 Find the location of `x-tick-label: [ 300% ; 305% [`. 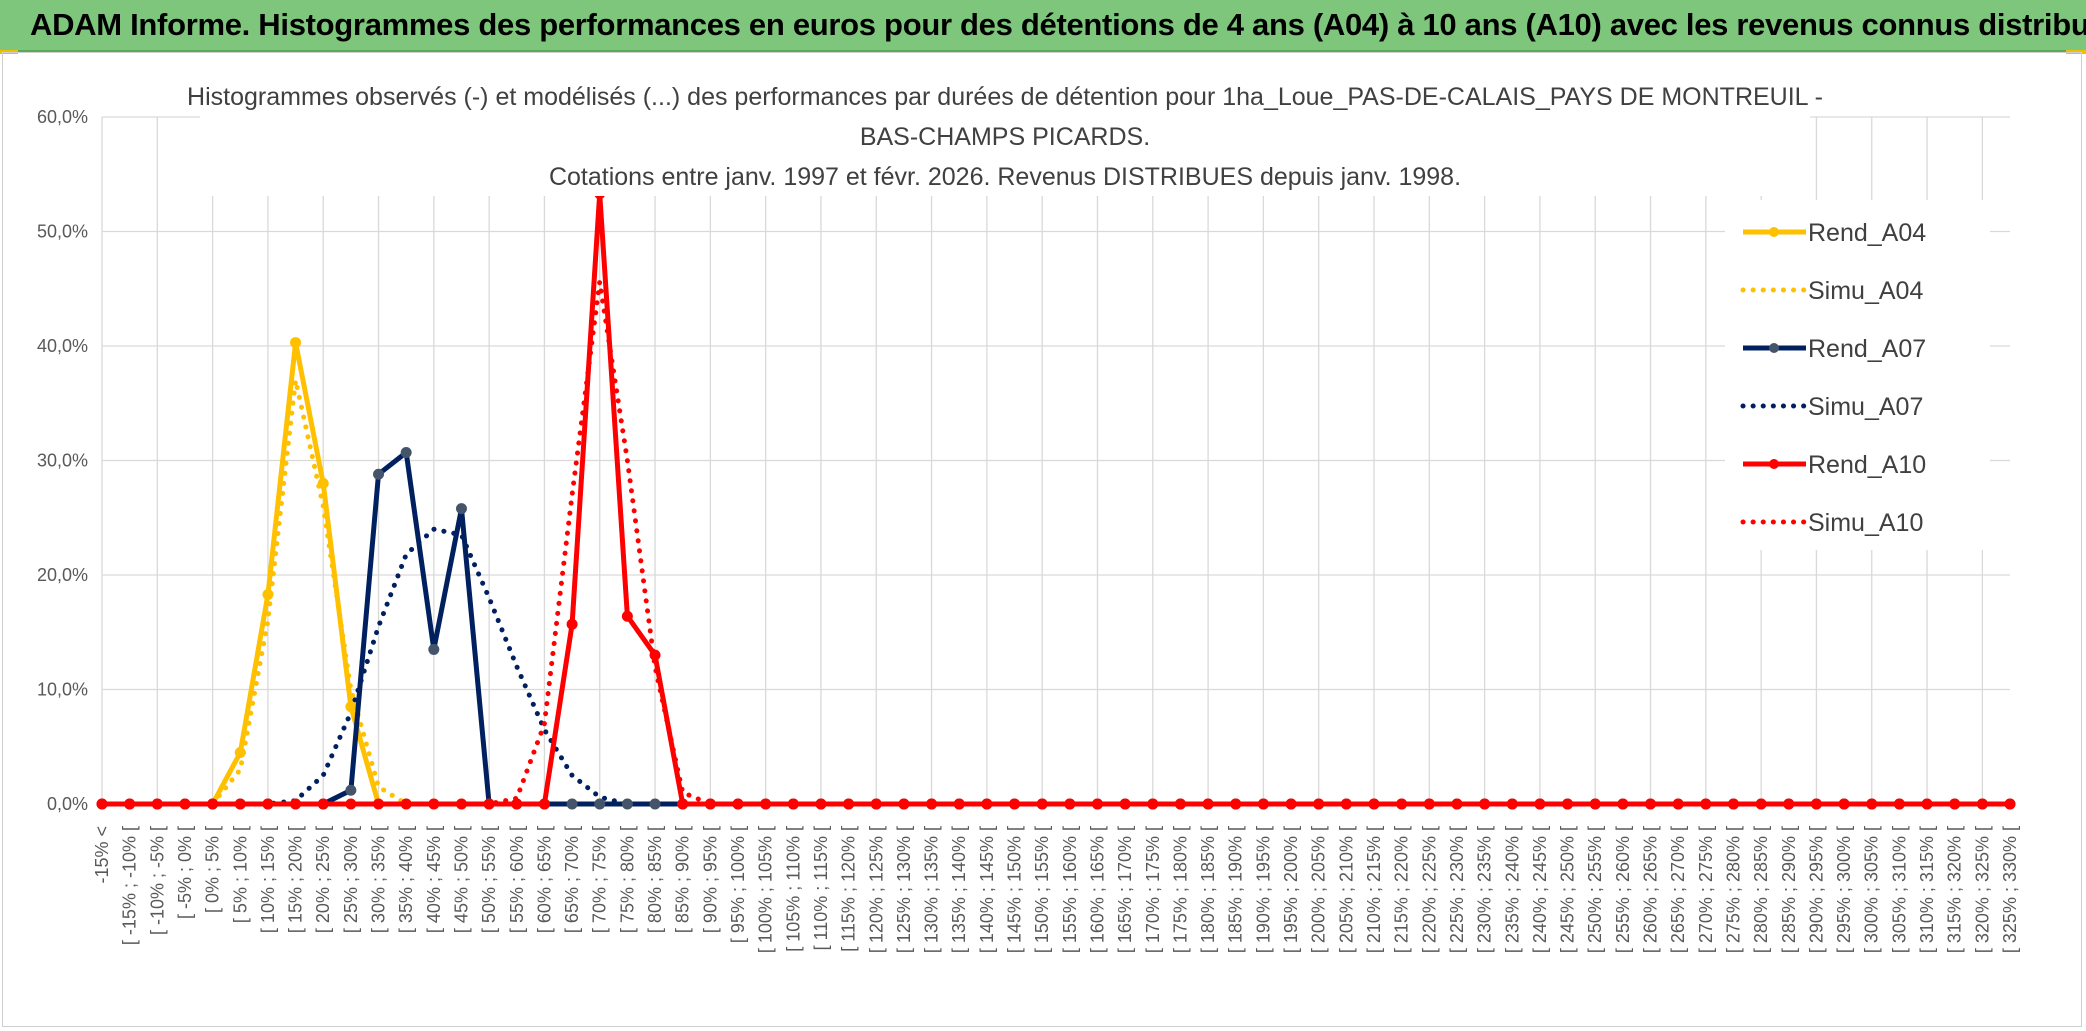

x-tick-label: [ 300% ; 305% [ is located at coordinates (1872, 889).